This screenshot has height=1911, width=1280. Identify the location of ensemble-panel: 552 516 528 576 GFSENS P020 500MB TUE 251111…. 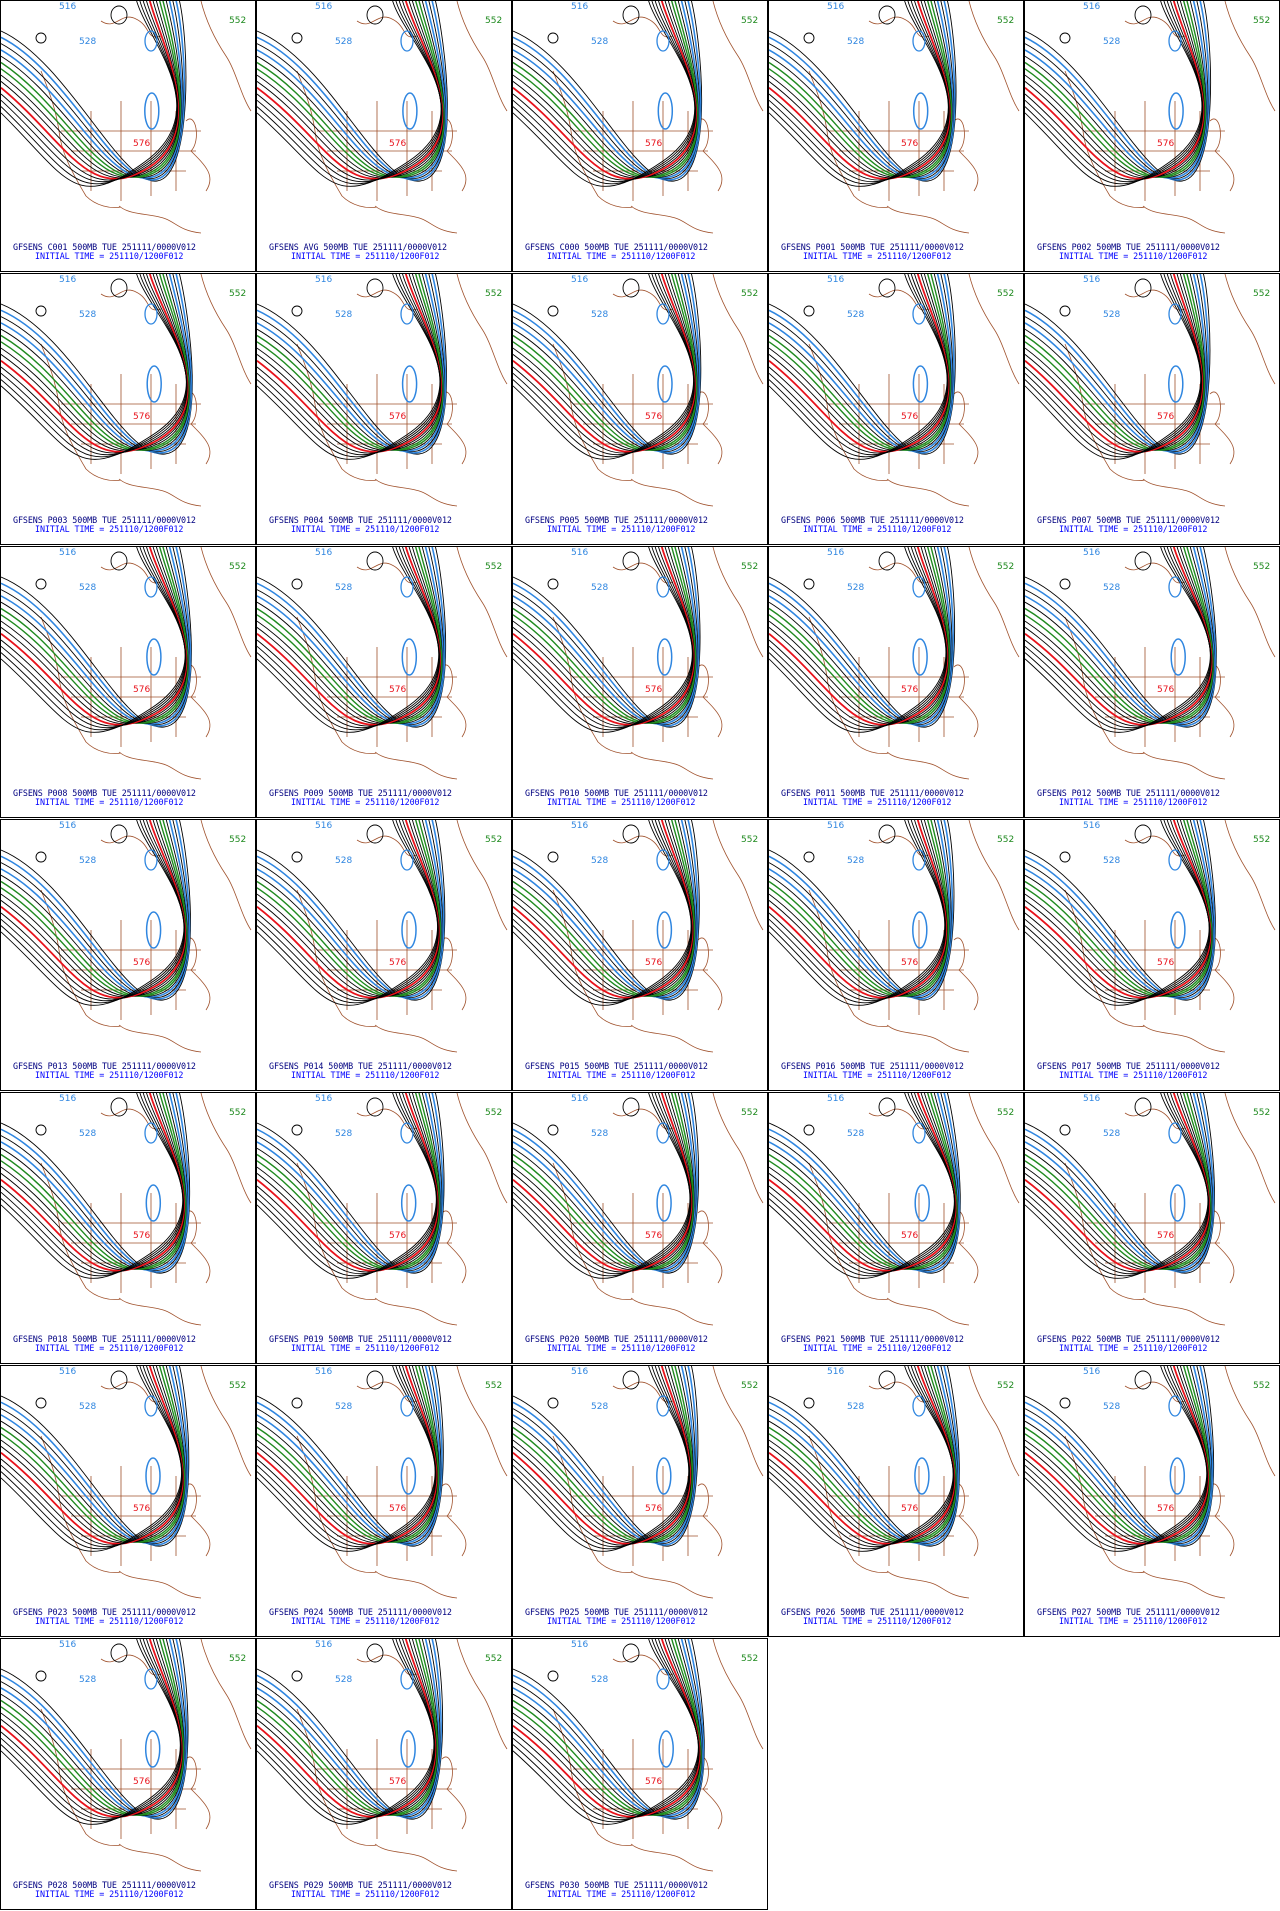
(640, 1228).